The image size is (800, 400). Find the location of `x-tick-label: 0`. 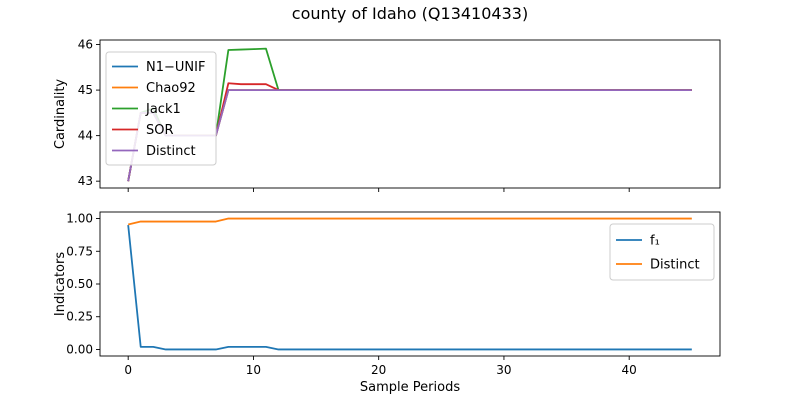

x-tick-label: 0 is located at coordinates (128, 370).